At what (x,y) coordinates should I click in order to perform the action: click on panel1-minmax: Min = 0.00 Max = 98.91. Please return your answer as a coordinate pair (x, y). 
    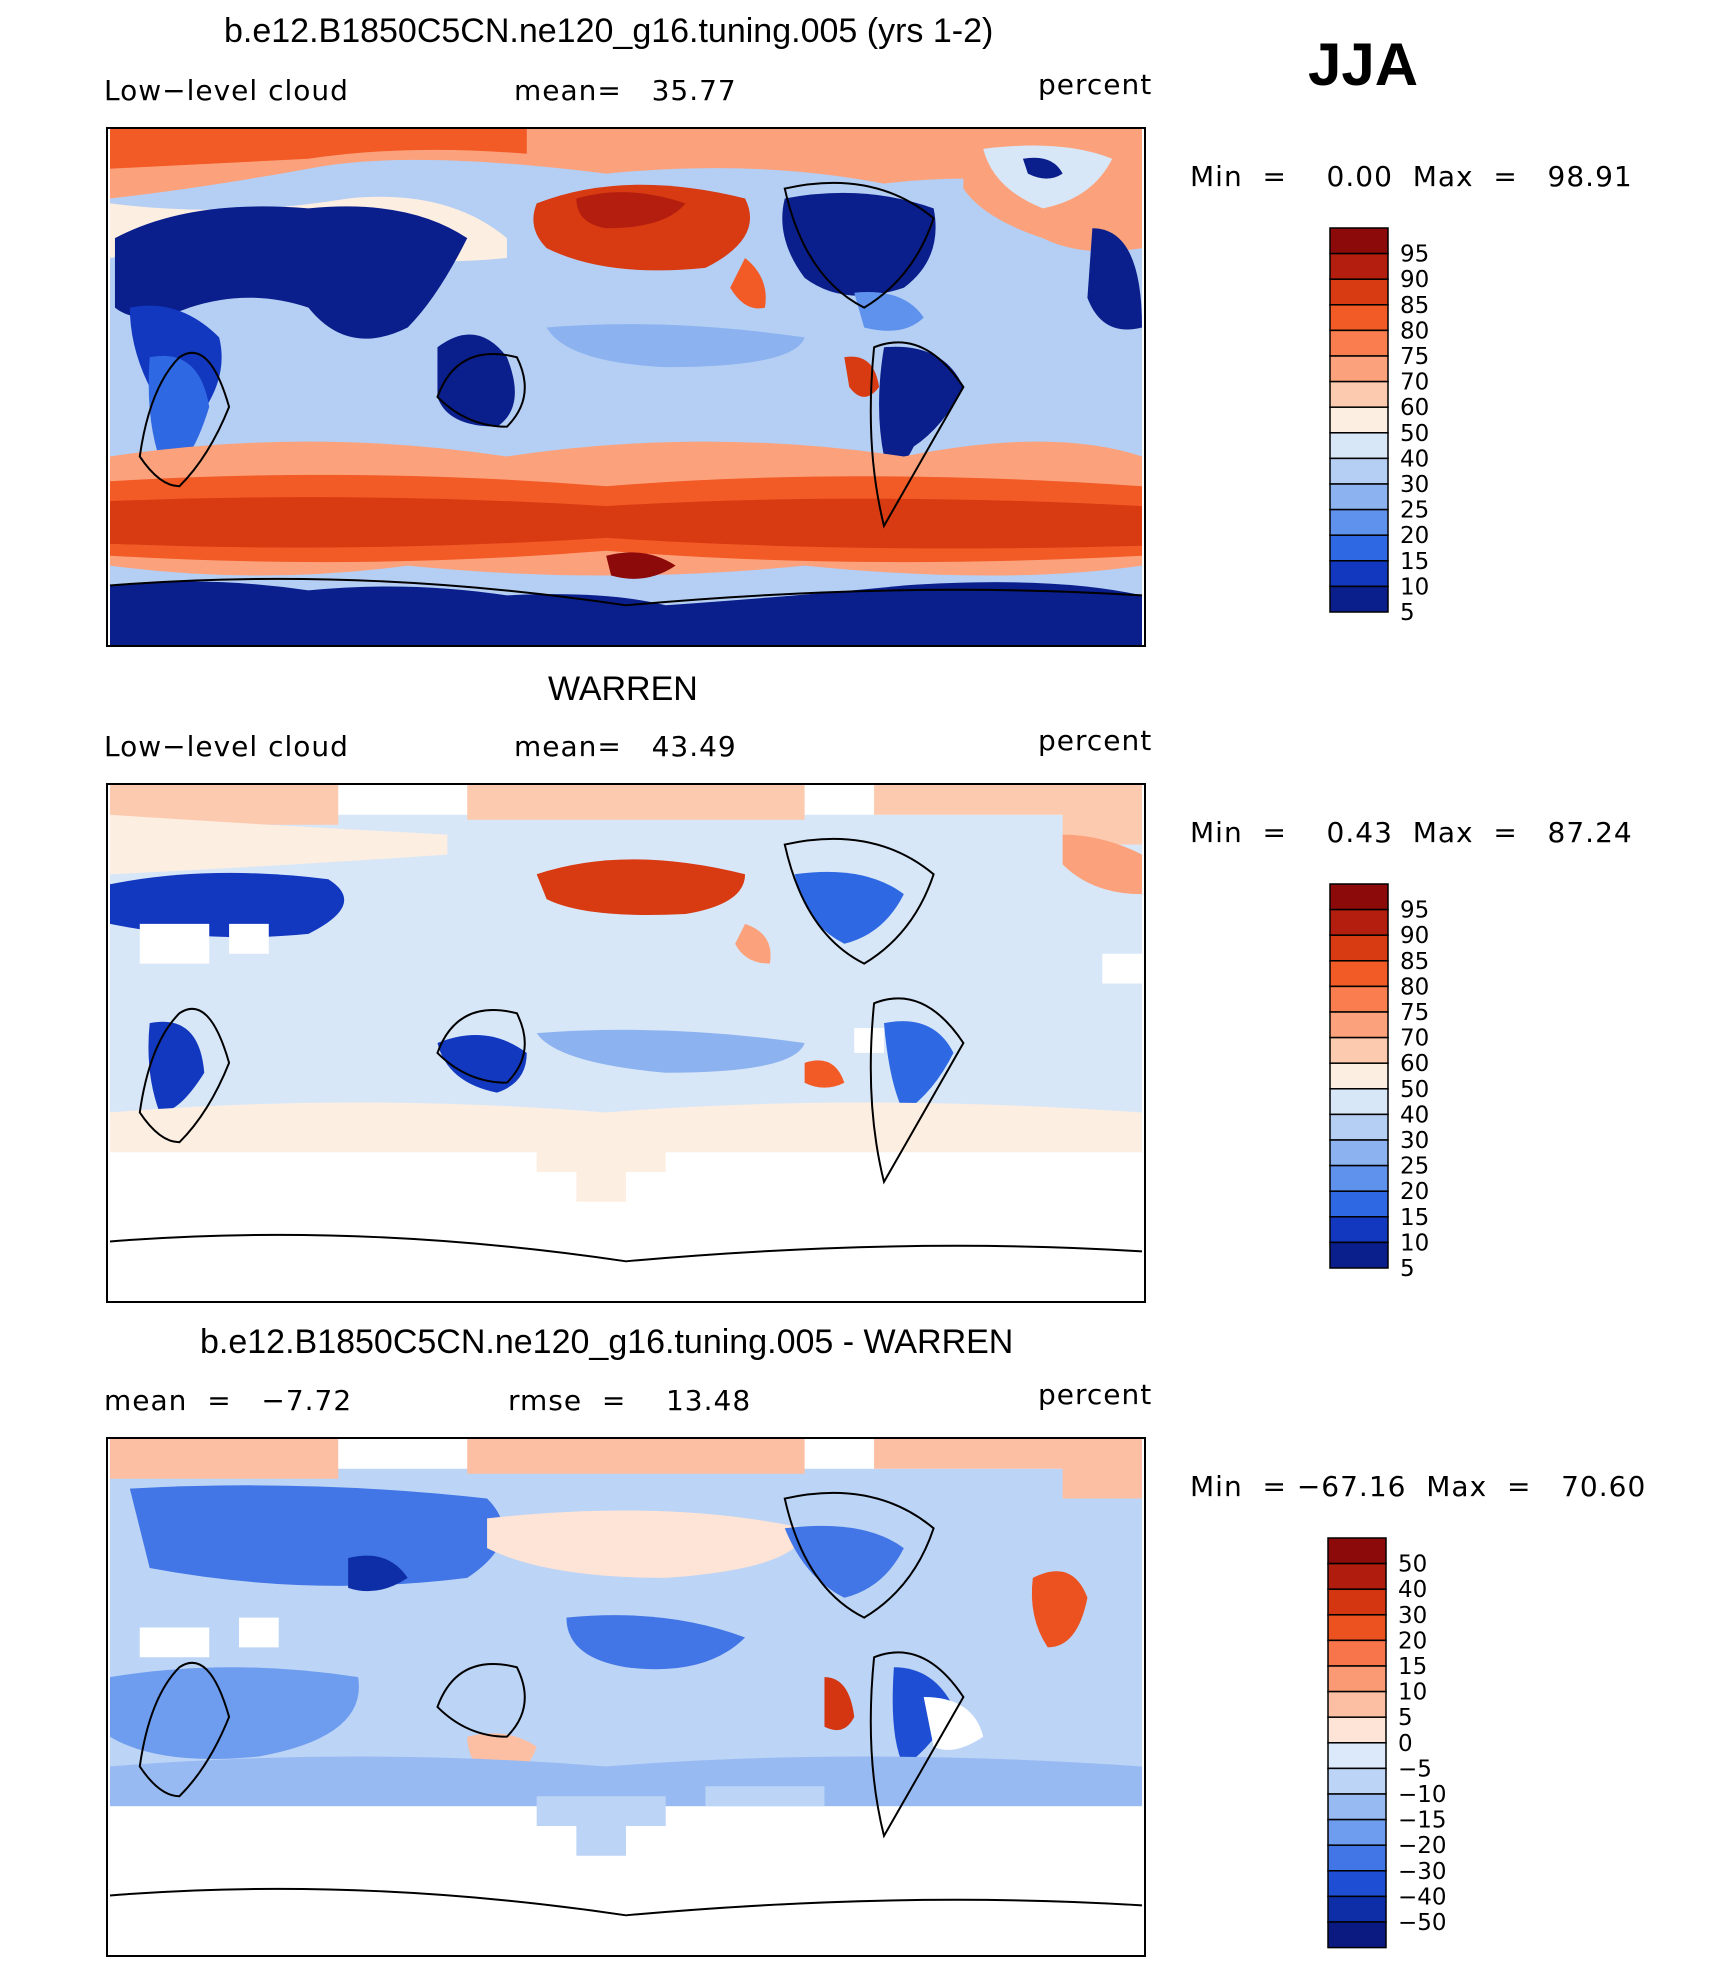
    Looking at the image, I should click on (1411, 176).